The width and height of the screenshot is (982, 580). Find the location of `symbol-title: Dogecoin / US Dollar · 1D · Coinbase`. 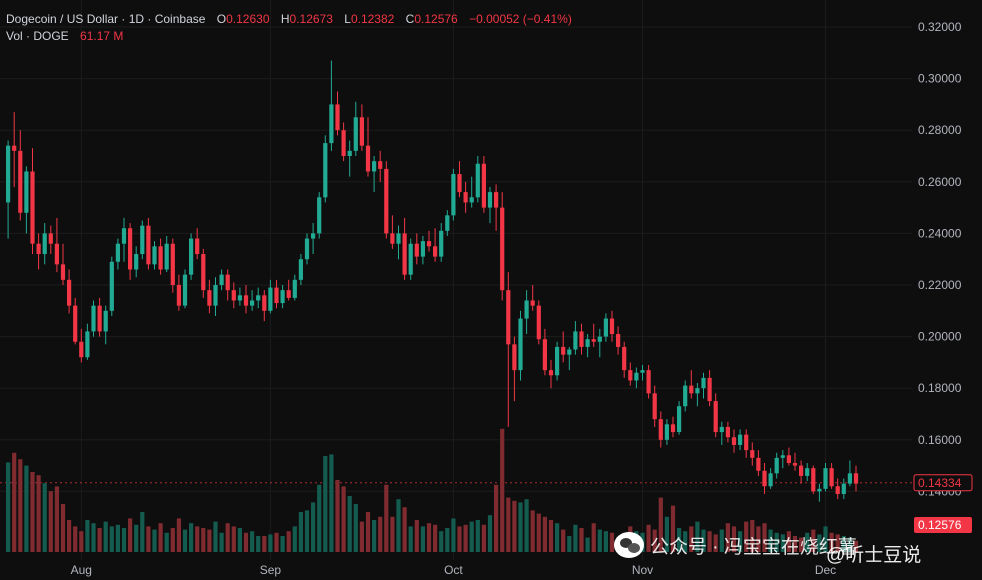

symbol-title: Dogecoin / US Dollar · 1D · Coinbase is located at coordinates (106, 19).